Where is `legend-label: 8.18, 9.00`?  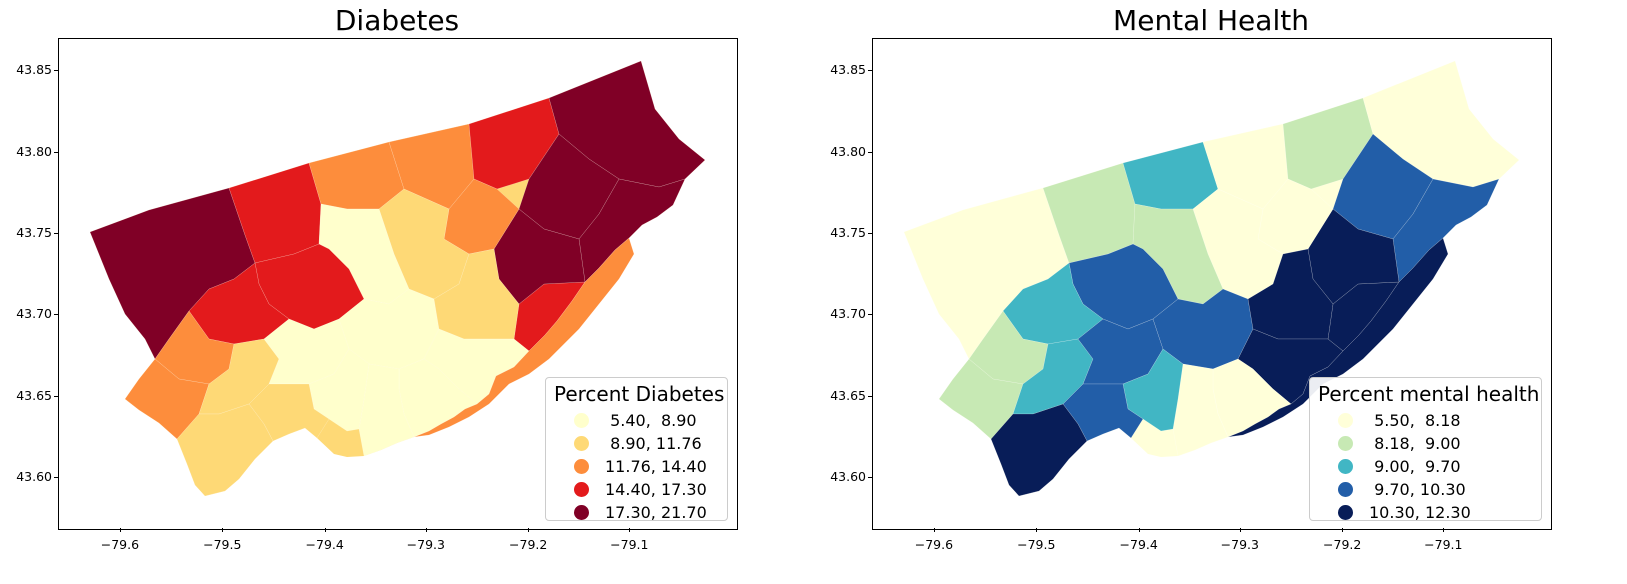 legend-label: 8.18, 9.00 is located at coordinates (1415, 443).